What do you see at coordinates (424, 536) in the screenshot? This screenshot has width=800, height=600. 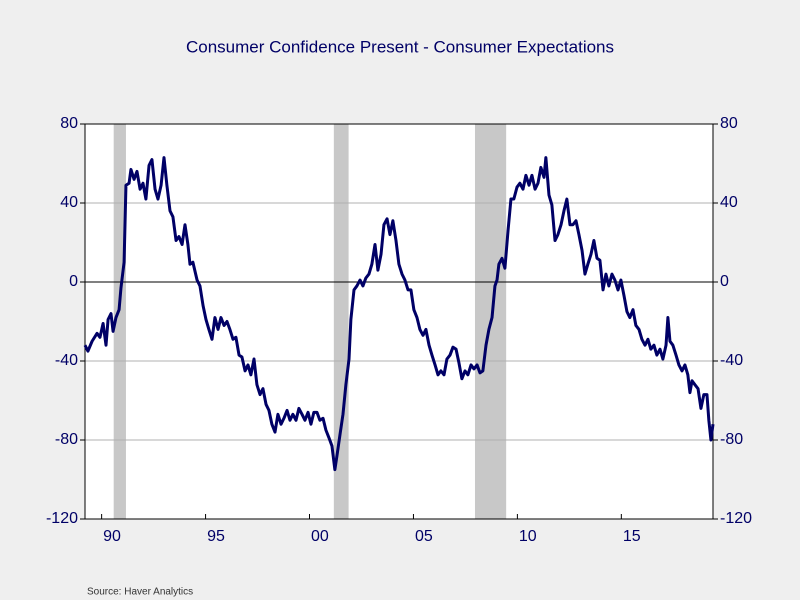 I see `x-tick-label: 05` at bounding box center [424, 536].